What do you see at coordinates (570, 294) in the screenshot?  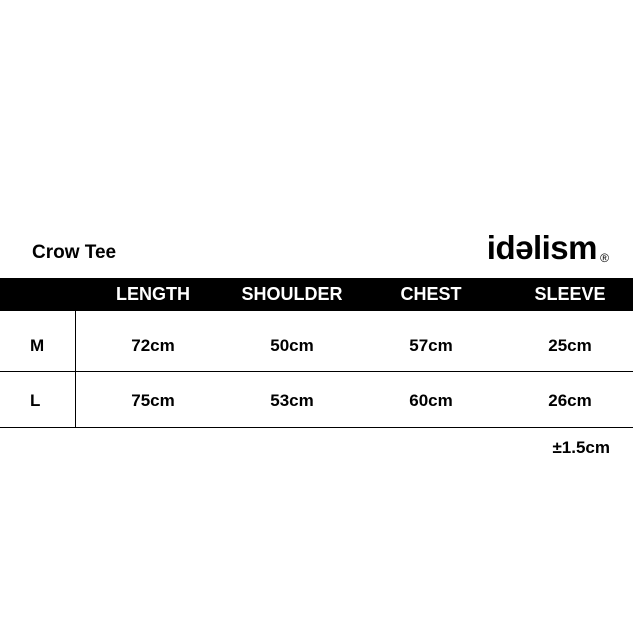 I see `column-header: SLEEVE` at bounding box center [570, 294].